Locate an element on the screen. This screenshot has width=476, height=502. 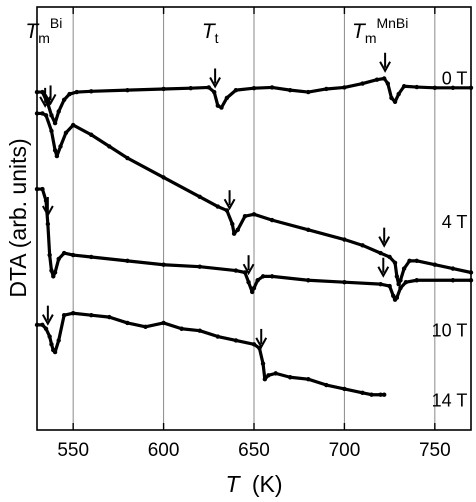
tick-label-750: 750 is located at coordinates (435, 450).